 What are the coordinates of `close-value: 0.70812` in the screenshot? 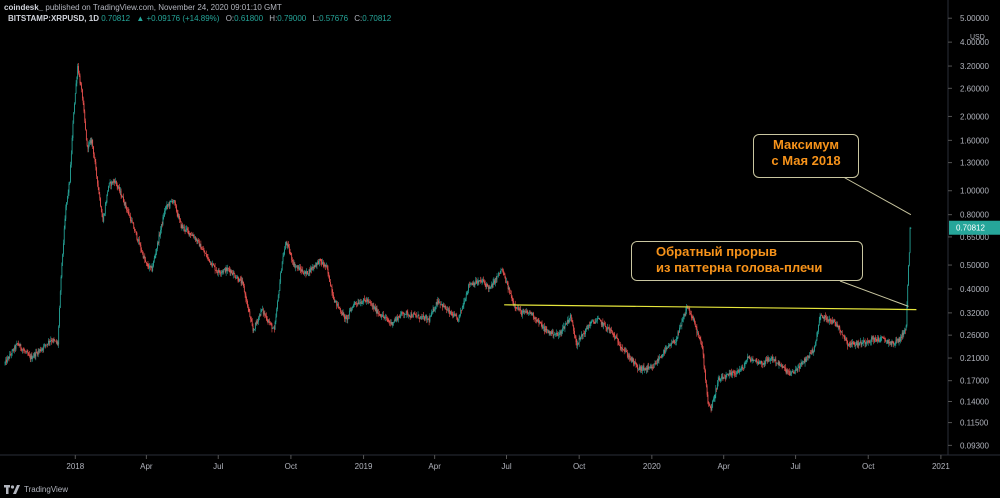 It's located at (377, 18).